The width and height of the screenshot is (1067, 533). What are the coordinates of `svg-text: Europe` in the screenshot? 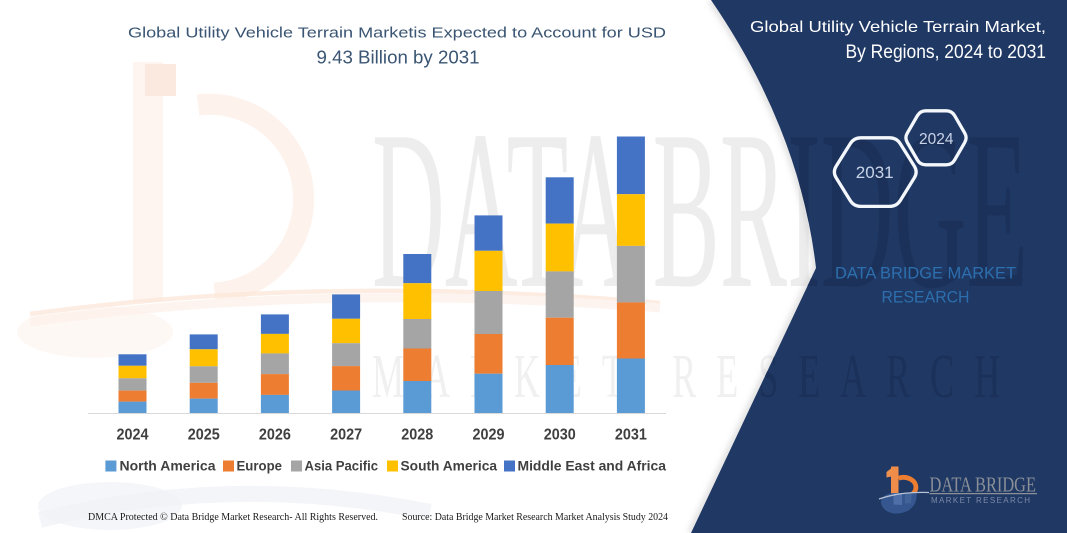 It's located at (260, 466).